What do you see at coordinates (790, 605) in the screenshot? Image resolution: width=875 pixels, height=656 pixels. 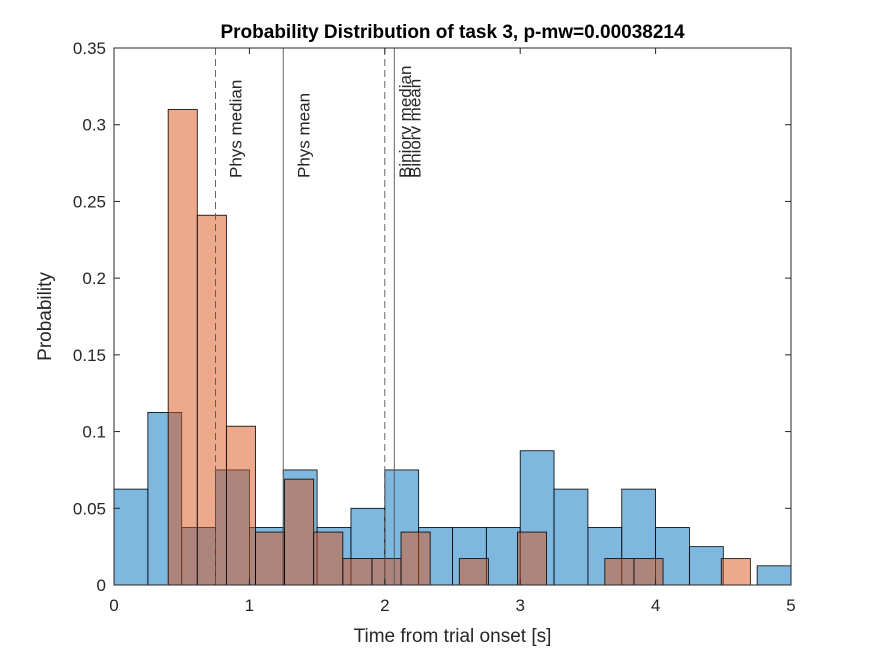 I see `x-tick-label: 5` at bounding box center [790, 605].